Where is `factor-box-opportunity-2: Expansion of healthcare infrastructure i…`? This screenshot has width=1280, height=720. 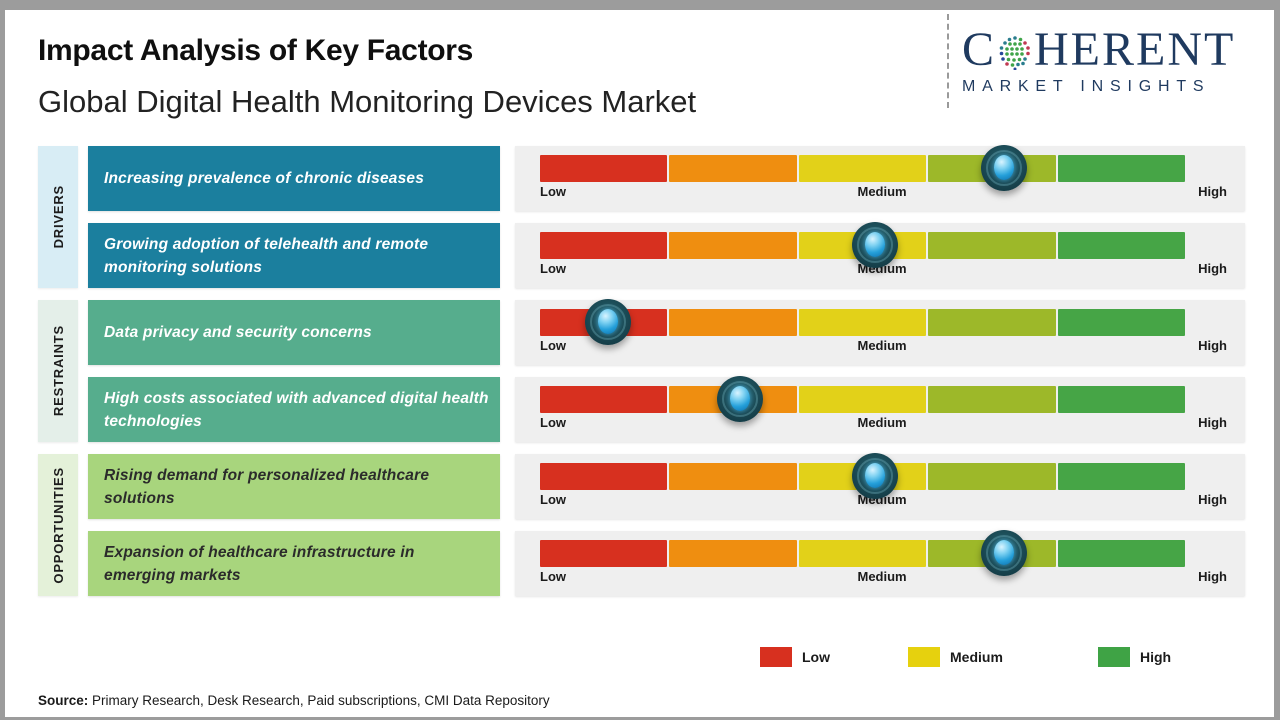
factor-box-opportunity-2: Expansion of healthcare infrastructure i… is located at coordinates (294, 563).